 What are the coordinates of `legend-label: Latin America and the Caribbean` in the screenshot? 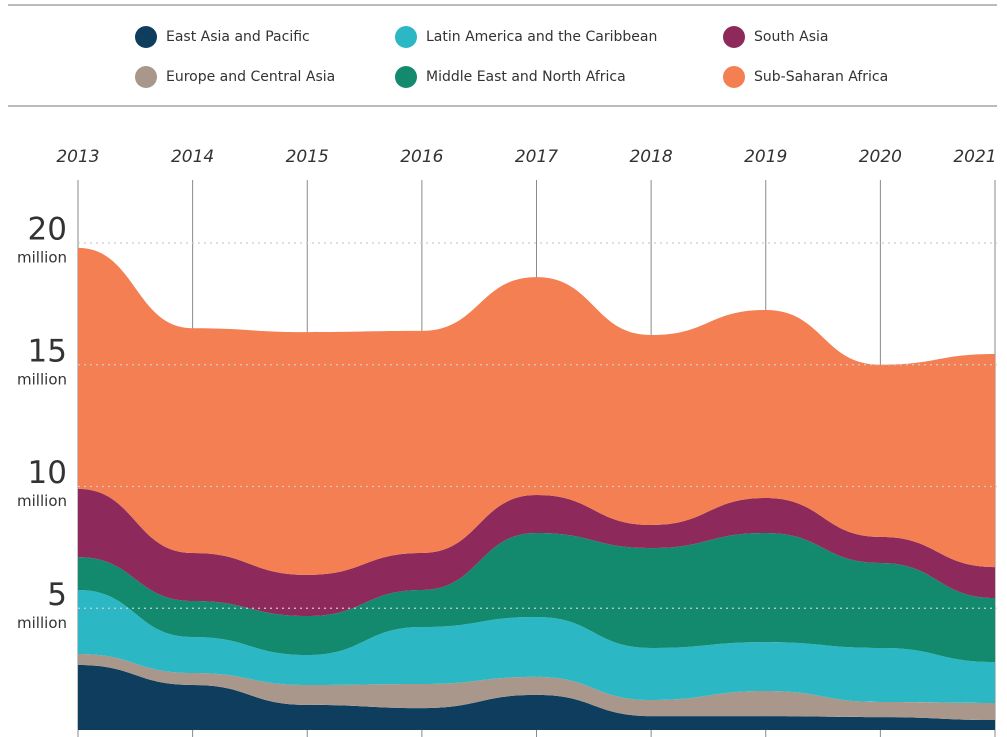 It's located at (541, 37).